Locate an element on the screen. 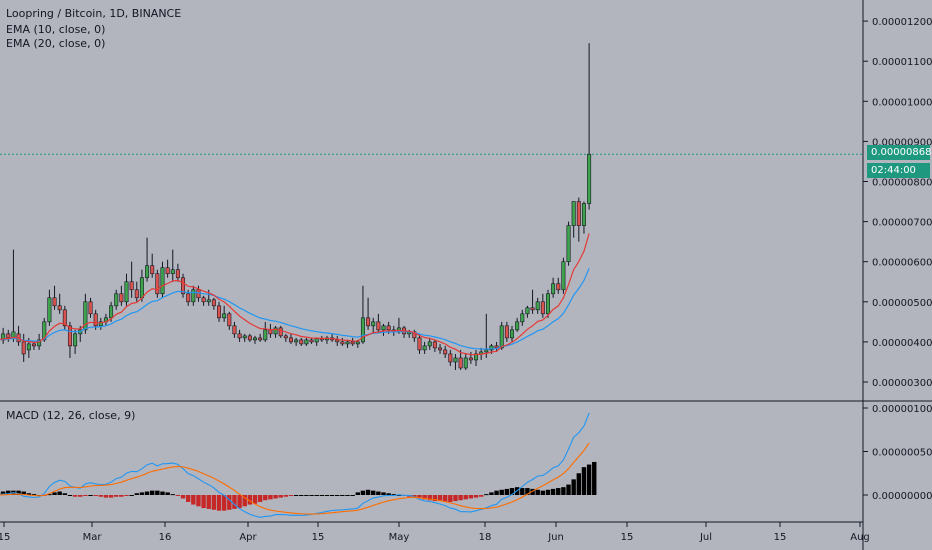 The height and width of the screenshot is (550, 932). time-tick-label: 16 is located at coordinates (165, 537).